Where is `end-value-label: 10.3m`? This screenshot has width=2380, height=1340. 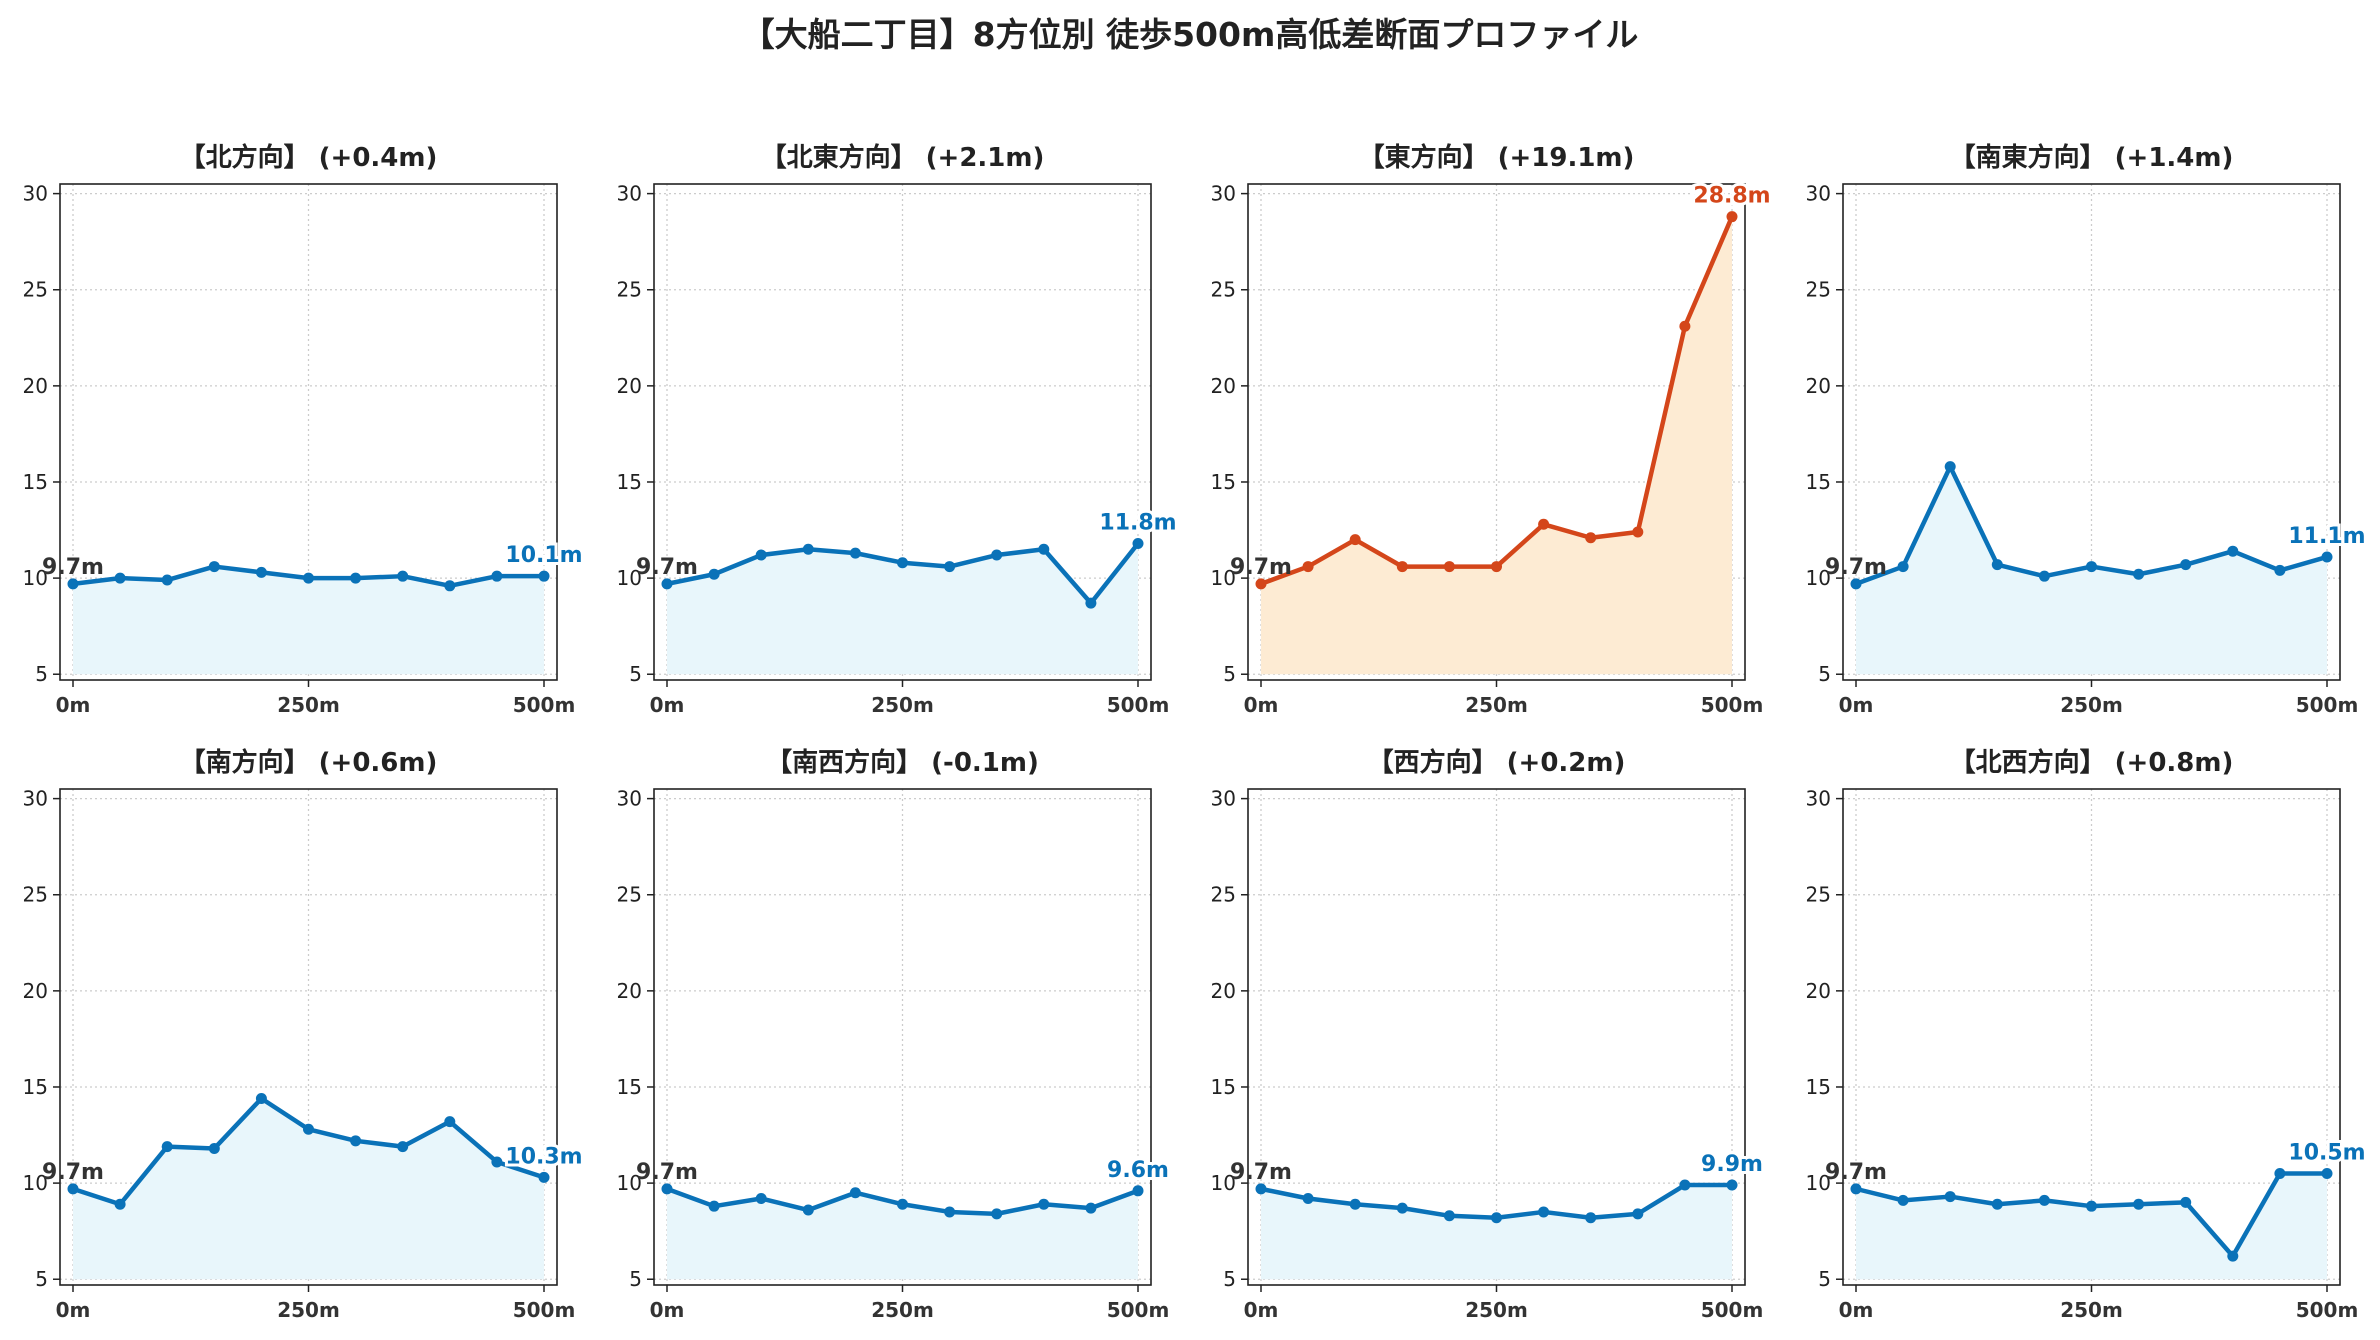
end-value-label: 10.3m is located at coordinates (543, 1156).